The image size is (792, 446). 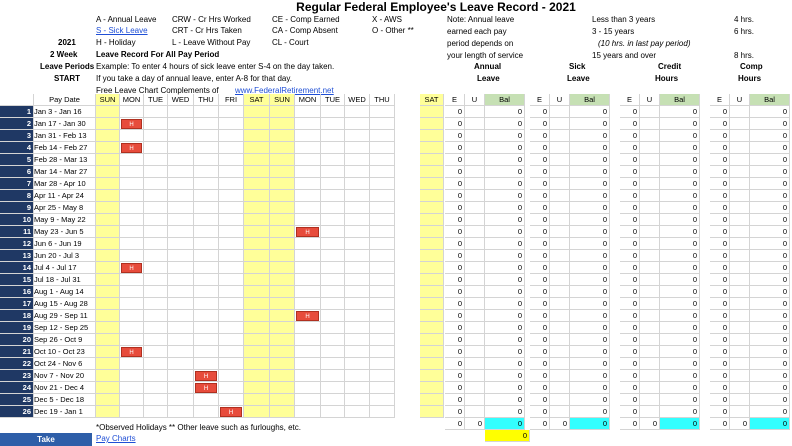 What do you see at coordinates (65, 304) in the screenshot?
I see `pay-date-cell: Aug 15 - Aug 28` at bounding box center [65, 304].